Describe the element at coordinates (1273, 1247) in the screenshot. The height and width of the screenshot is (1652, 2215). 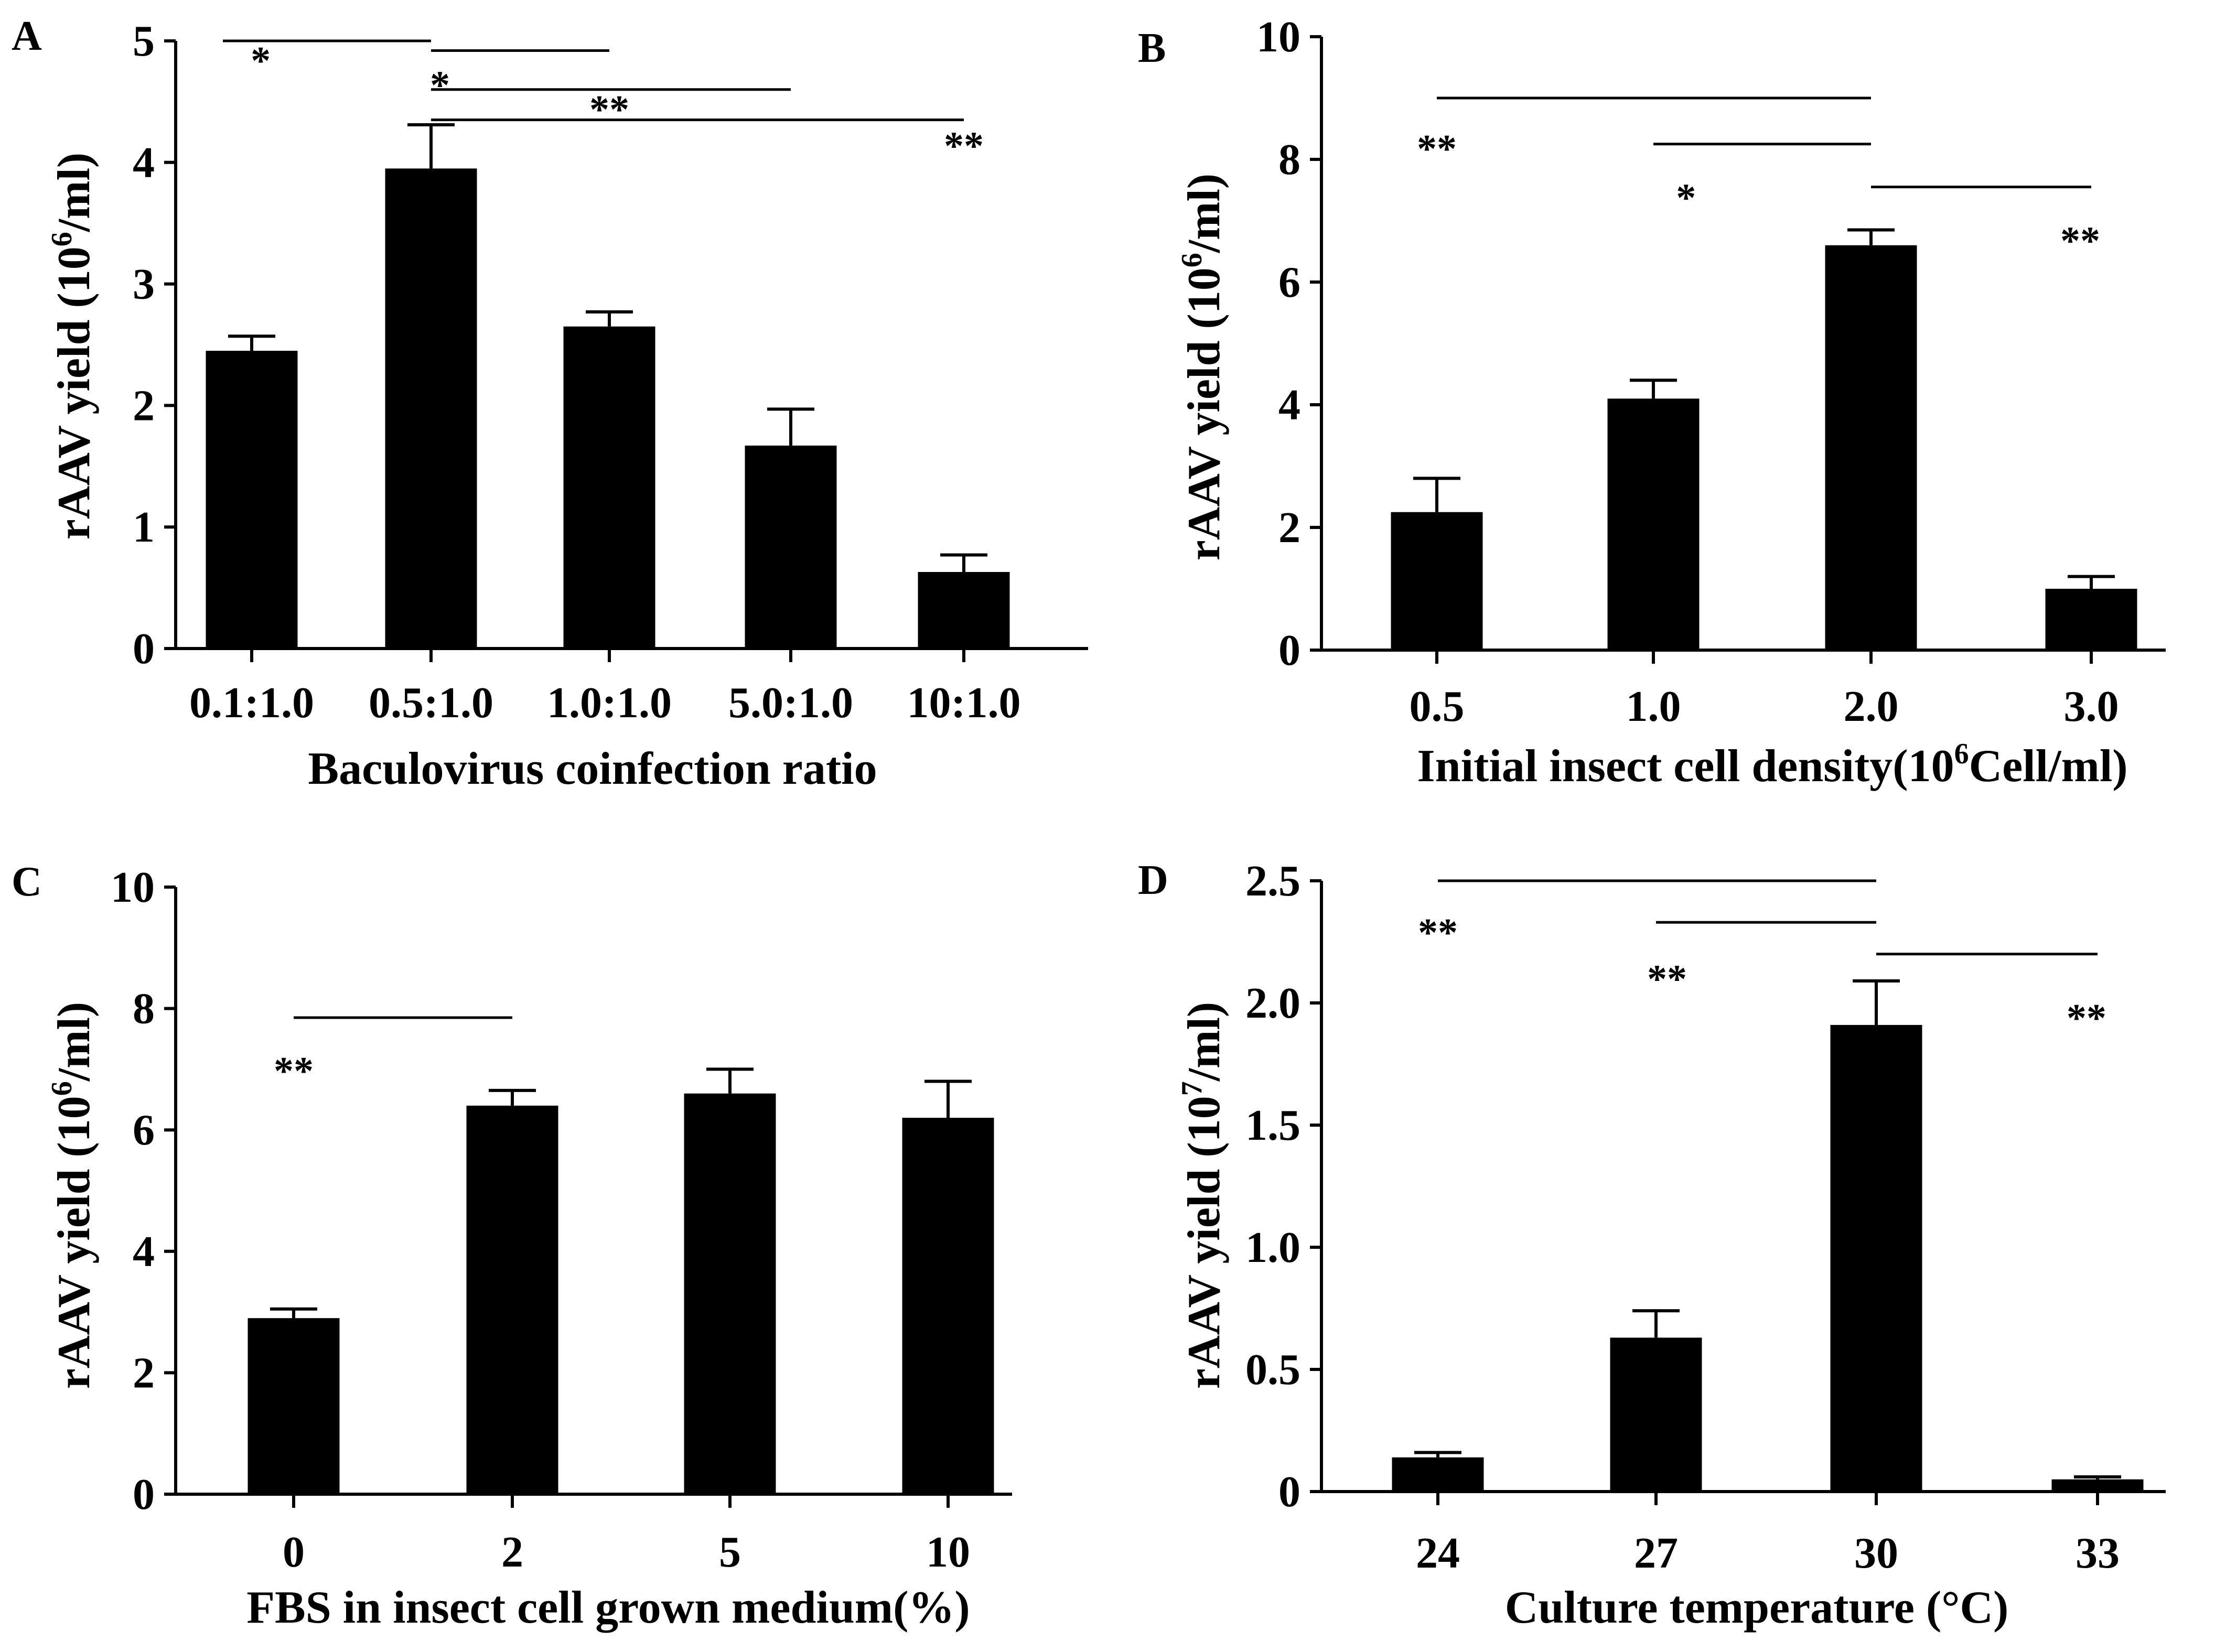
I see `y-tick-label: 1.0` at that location.